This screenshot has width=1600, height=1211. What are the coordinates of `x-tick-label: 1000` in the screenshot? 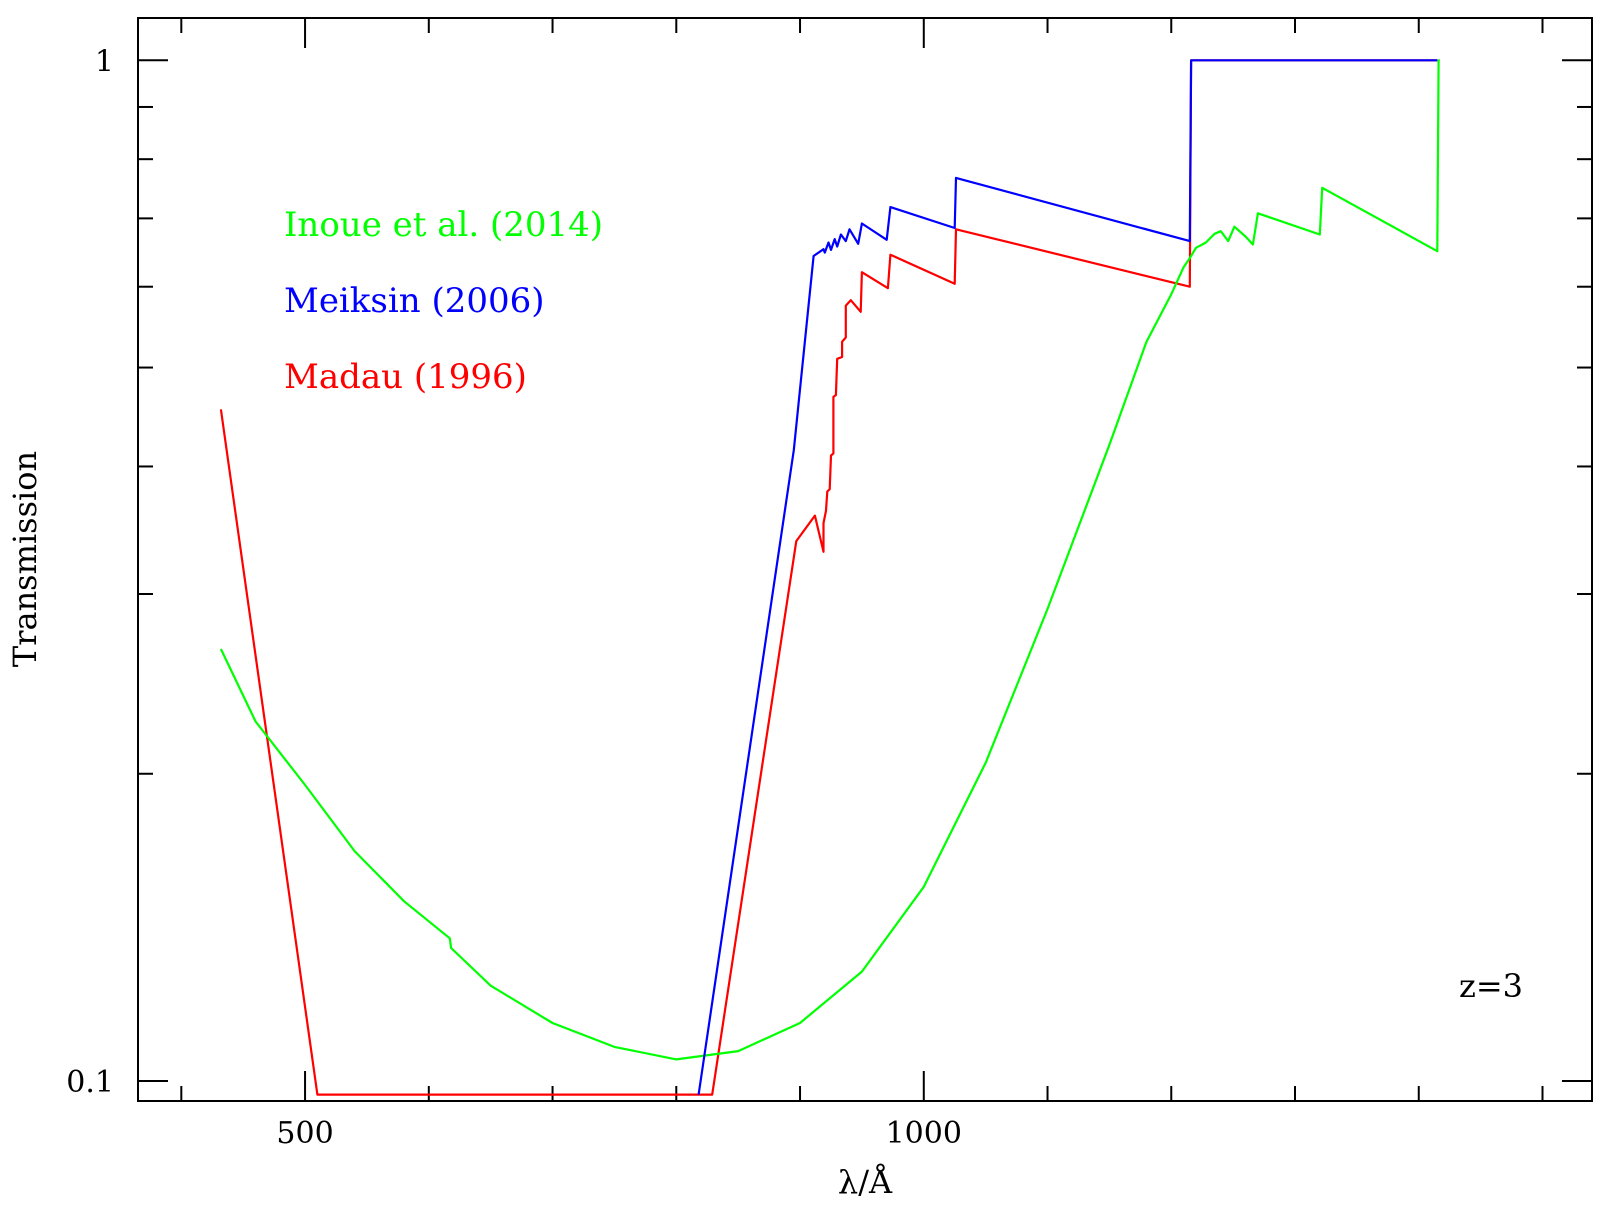 It's located at (924, 1133).